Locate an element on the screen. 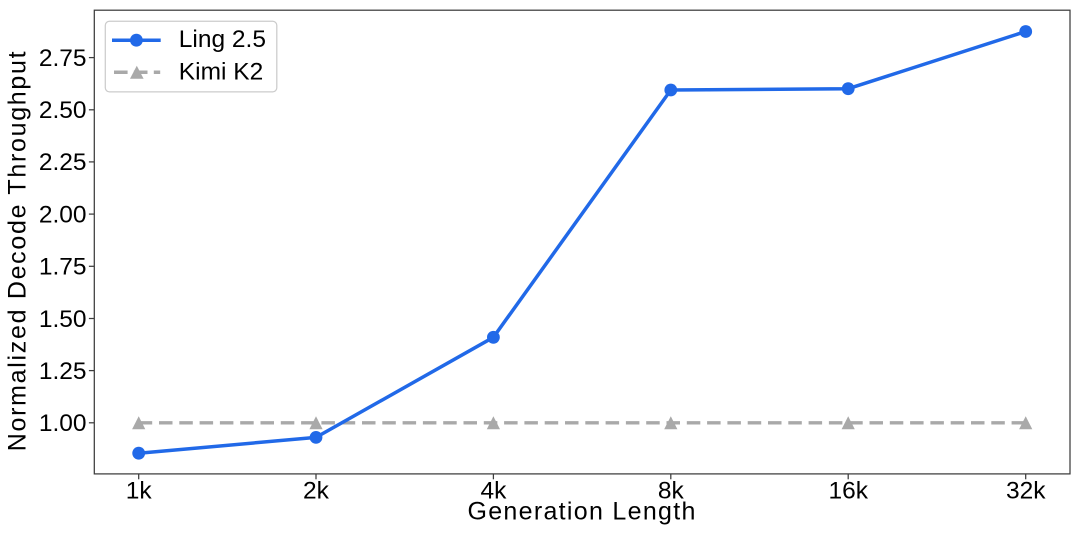 The width and height of the screenshot is (1080, 540). svg-text: Kimi K2 is located at coordinates (221, 72).